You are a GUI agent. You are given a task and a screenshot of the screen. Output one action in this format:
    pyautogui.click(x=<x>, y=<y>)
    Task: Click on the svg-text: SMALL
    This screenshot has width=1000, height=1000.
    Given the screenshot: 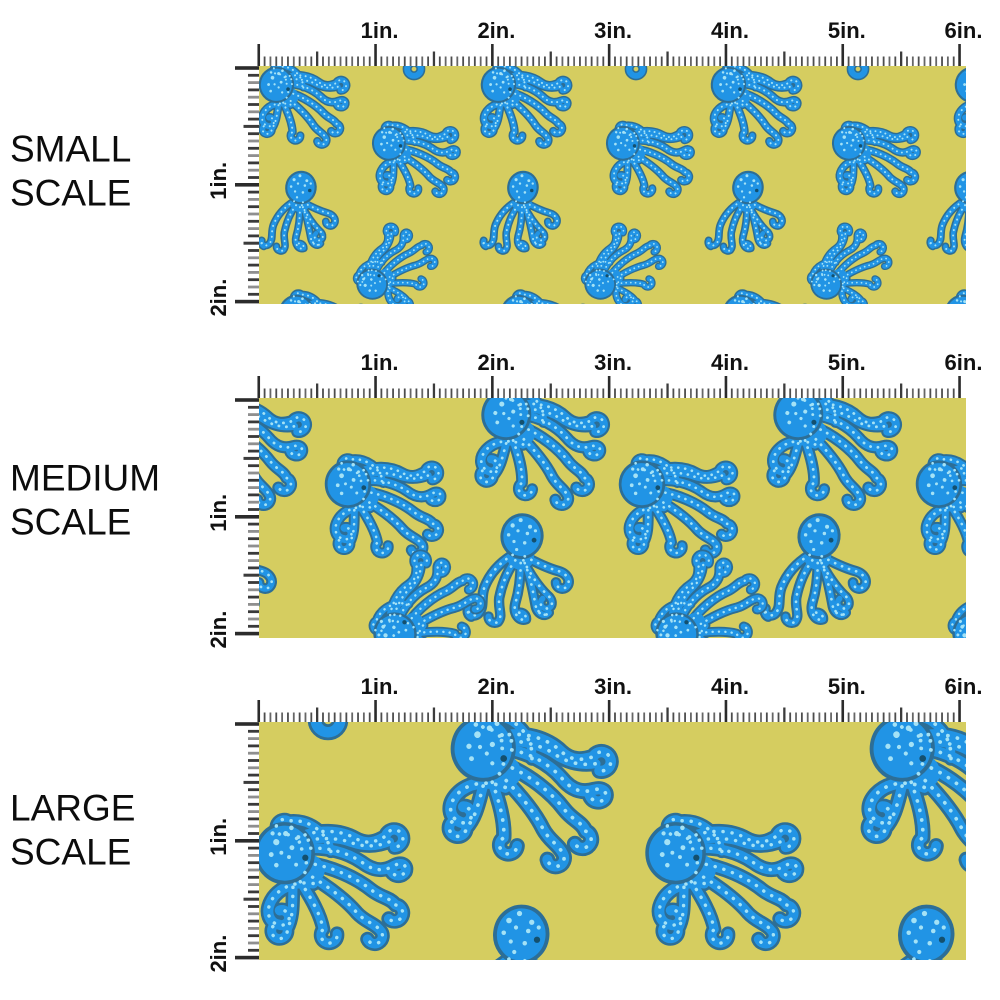 What is the action you would take?
    pyautogui.click(x=70, y=149)
    